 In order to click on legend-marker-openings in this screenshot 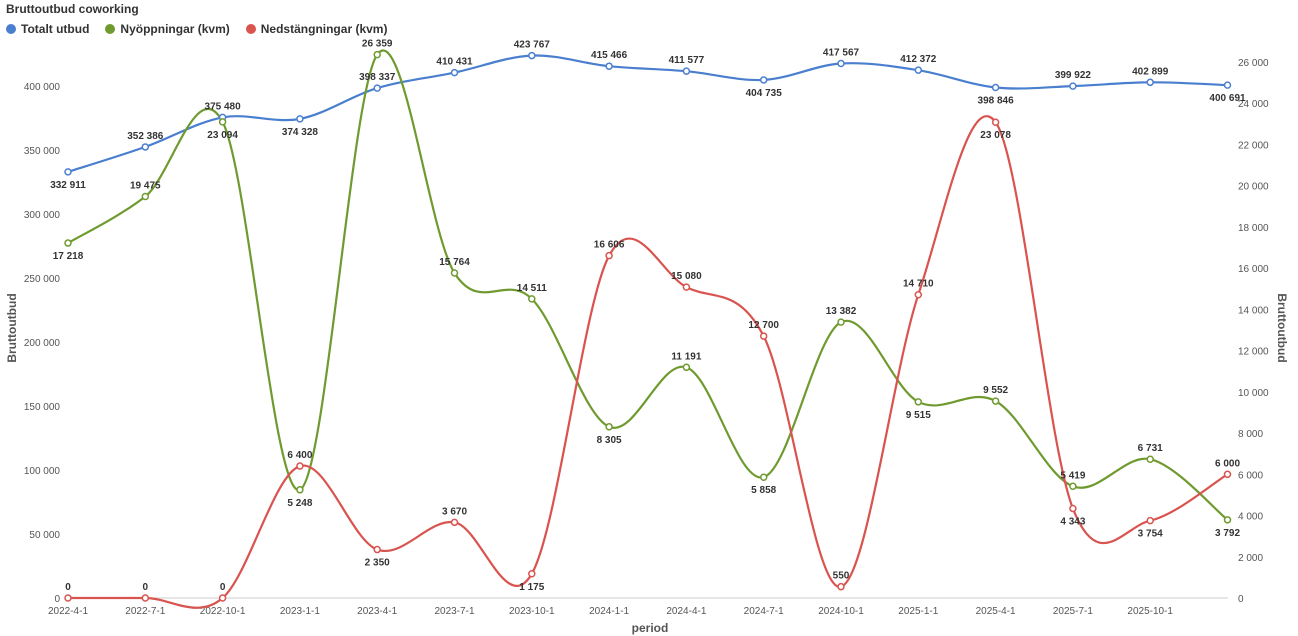, I will do `click(110, 29)`.